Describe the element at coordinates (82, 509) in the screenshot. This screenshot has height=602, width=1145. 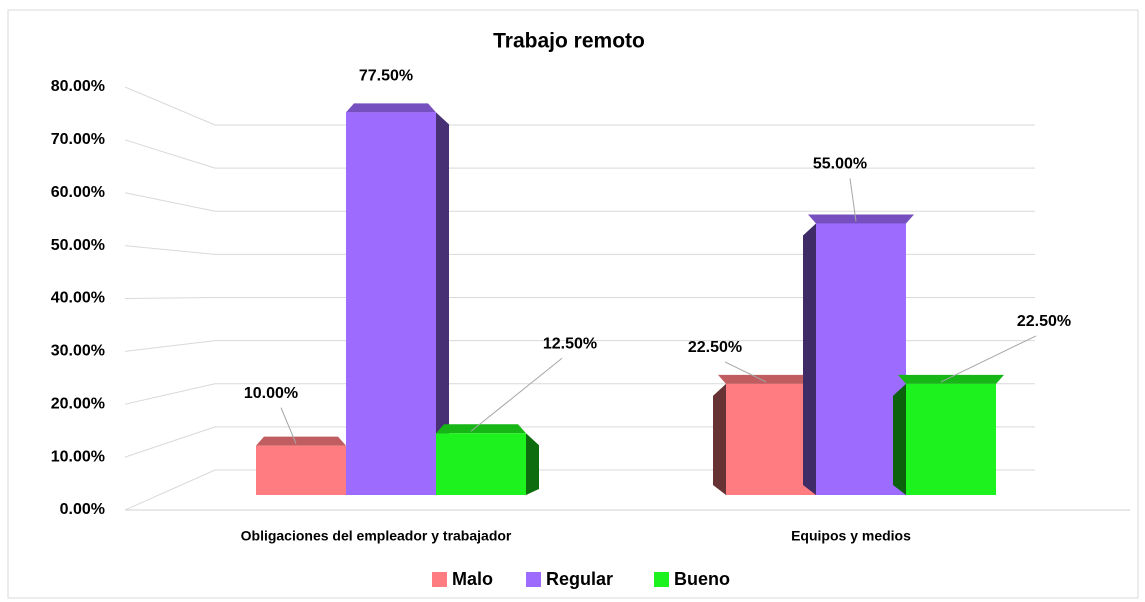
I see `y-tick-label: 0.00%` at that location.